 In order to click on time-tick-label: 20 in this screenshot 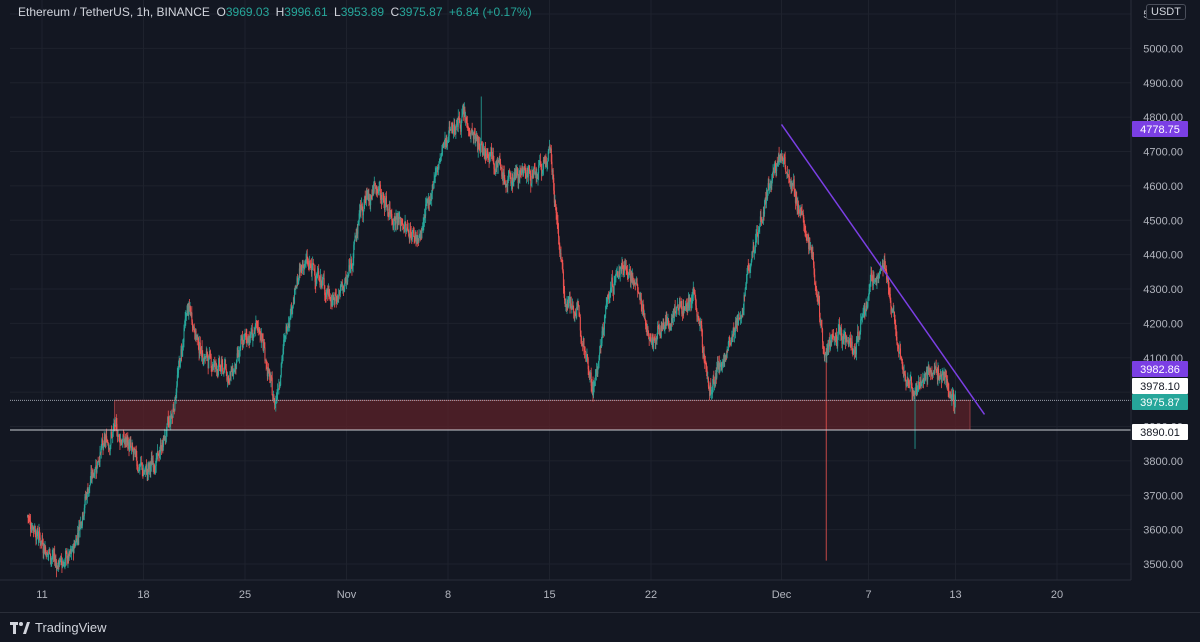, I will do `click(1057, 595)`.